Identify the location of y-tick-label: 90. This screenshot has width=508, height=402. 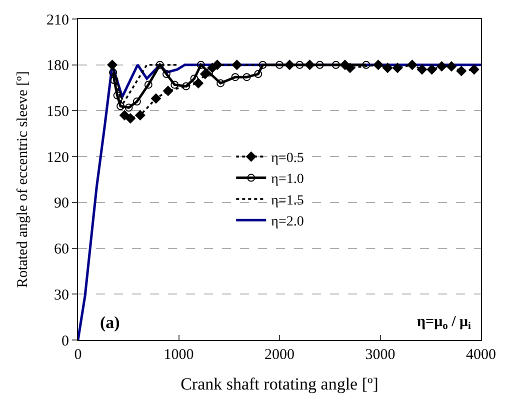
(61, 204).